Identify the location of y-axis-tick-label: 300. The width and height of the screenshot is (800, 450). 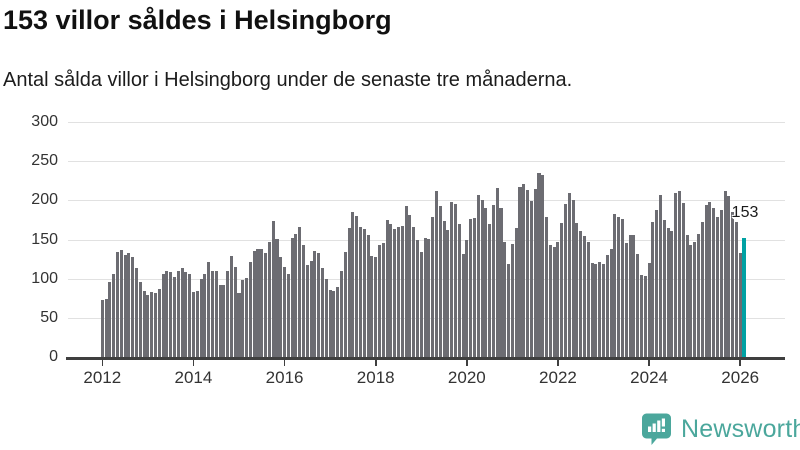
(44, 121).